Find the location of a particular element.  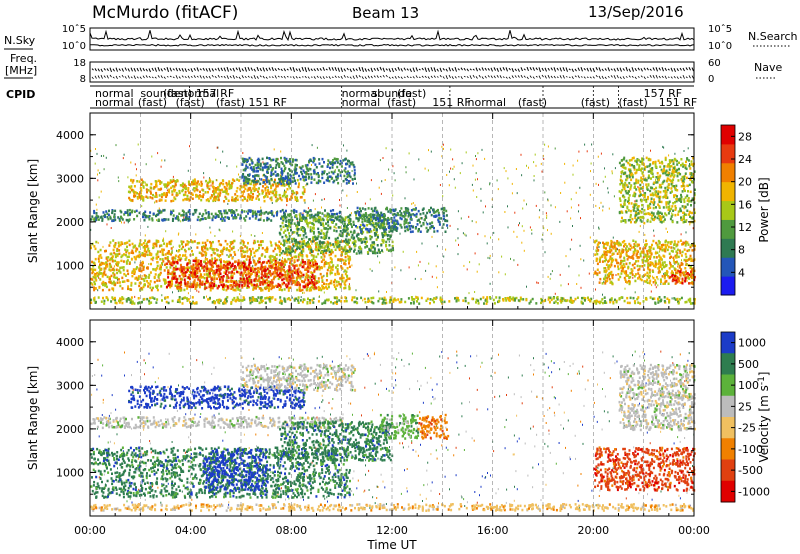

velocity-colorbar-label: Velocity [m s-1] is located at coordinates (764, 417).